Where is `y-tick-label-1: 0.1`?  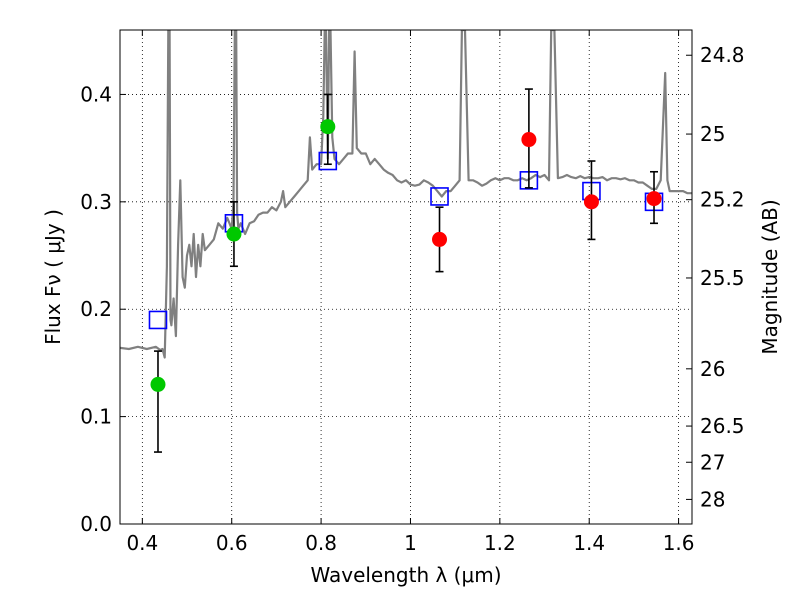
y-tick-label-1: 0.1 is located at coordinates (96, 417).